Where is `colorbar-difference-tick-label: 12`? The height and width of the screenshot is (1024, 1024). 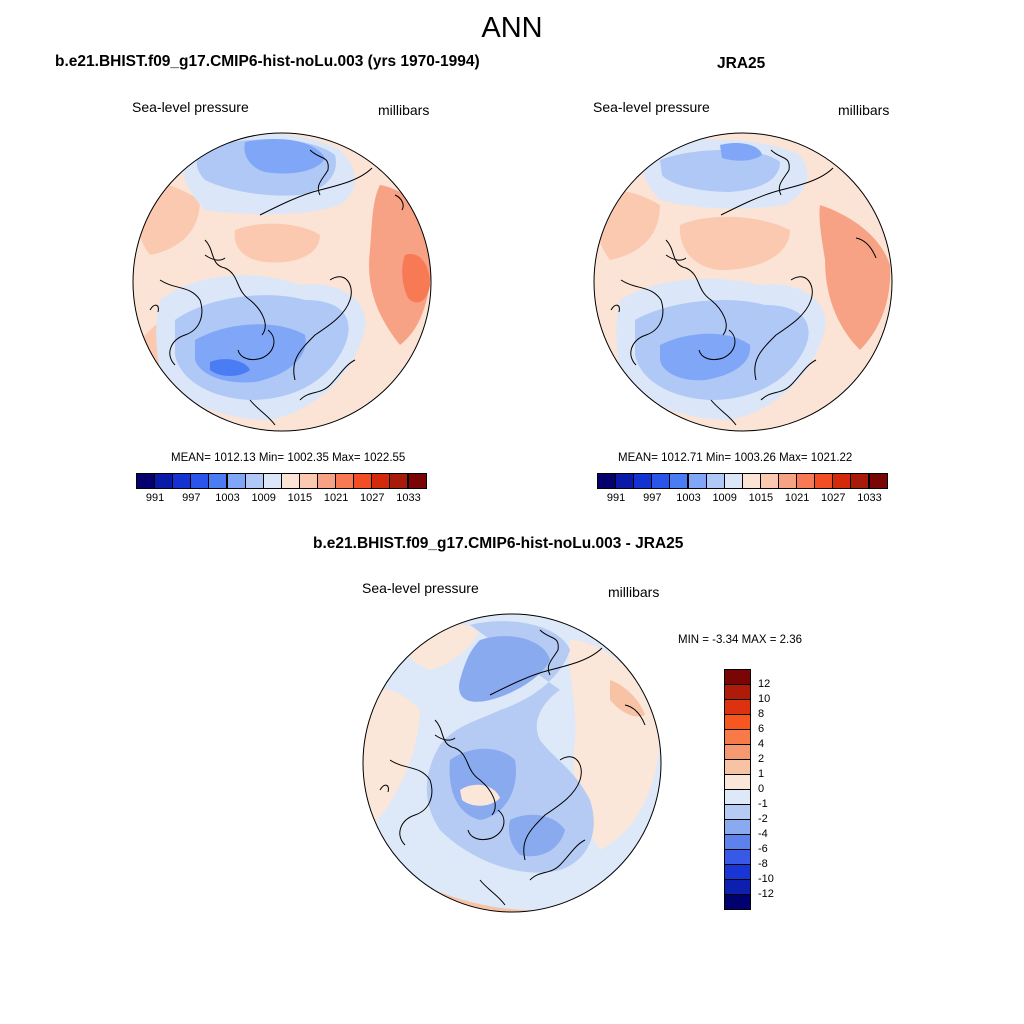 colorbar-difference-tick-label: 12 is located at coordinates (764, 684).